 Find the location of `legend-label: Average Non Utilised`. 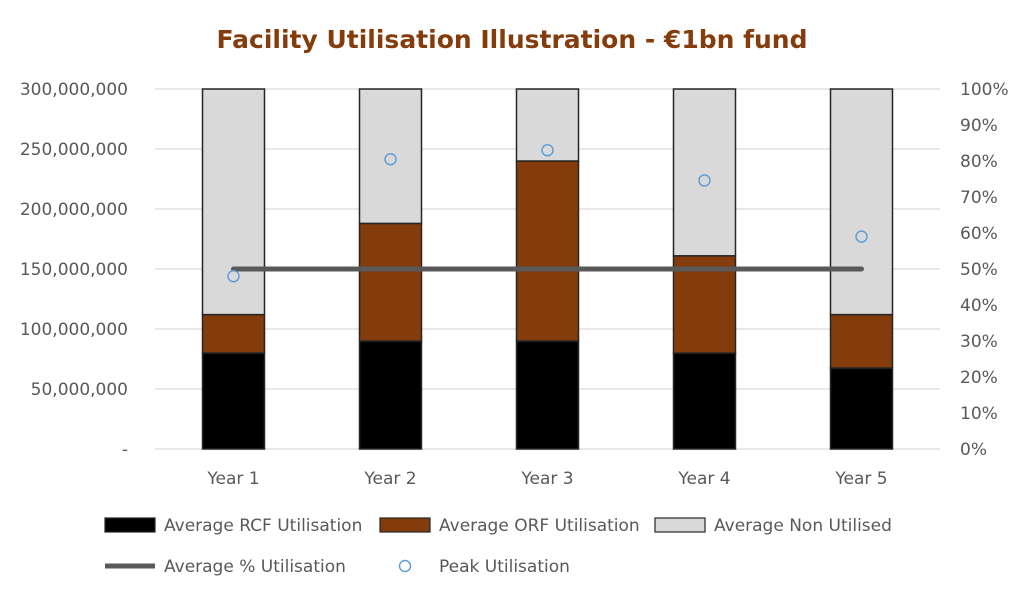

legend-label: Average Non Utilised is located at coordinates (803, 526).